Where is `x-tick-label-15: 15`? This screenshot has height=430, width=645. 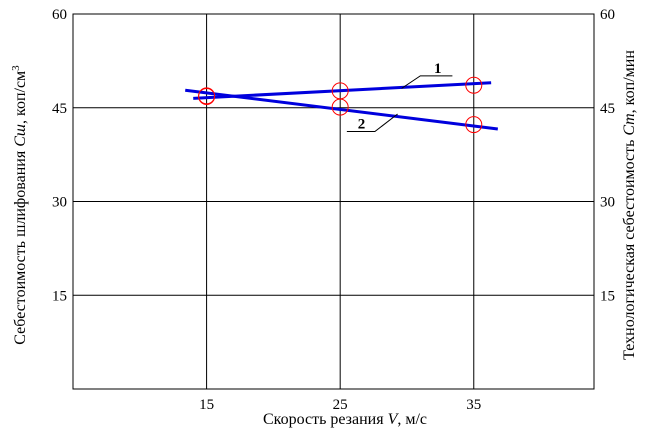 x-tick-label-15: 15 is located at coordinates (206, 405).